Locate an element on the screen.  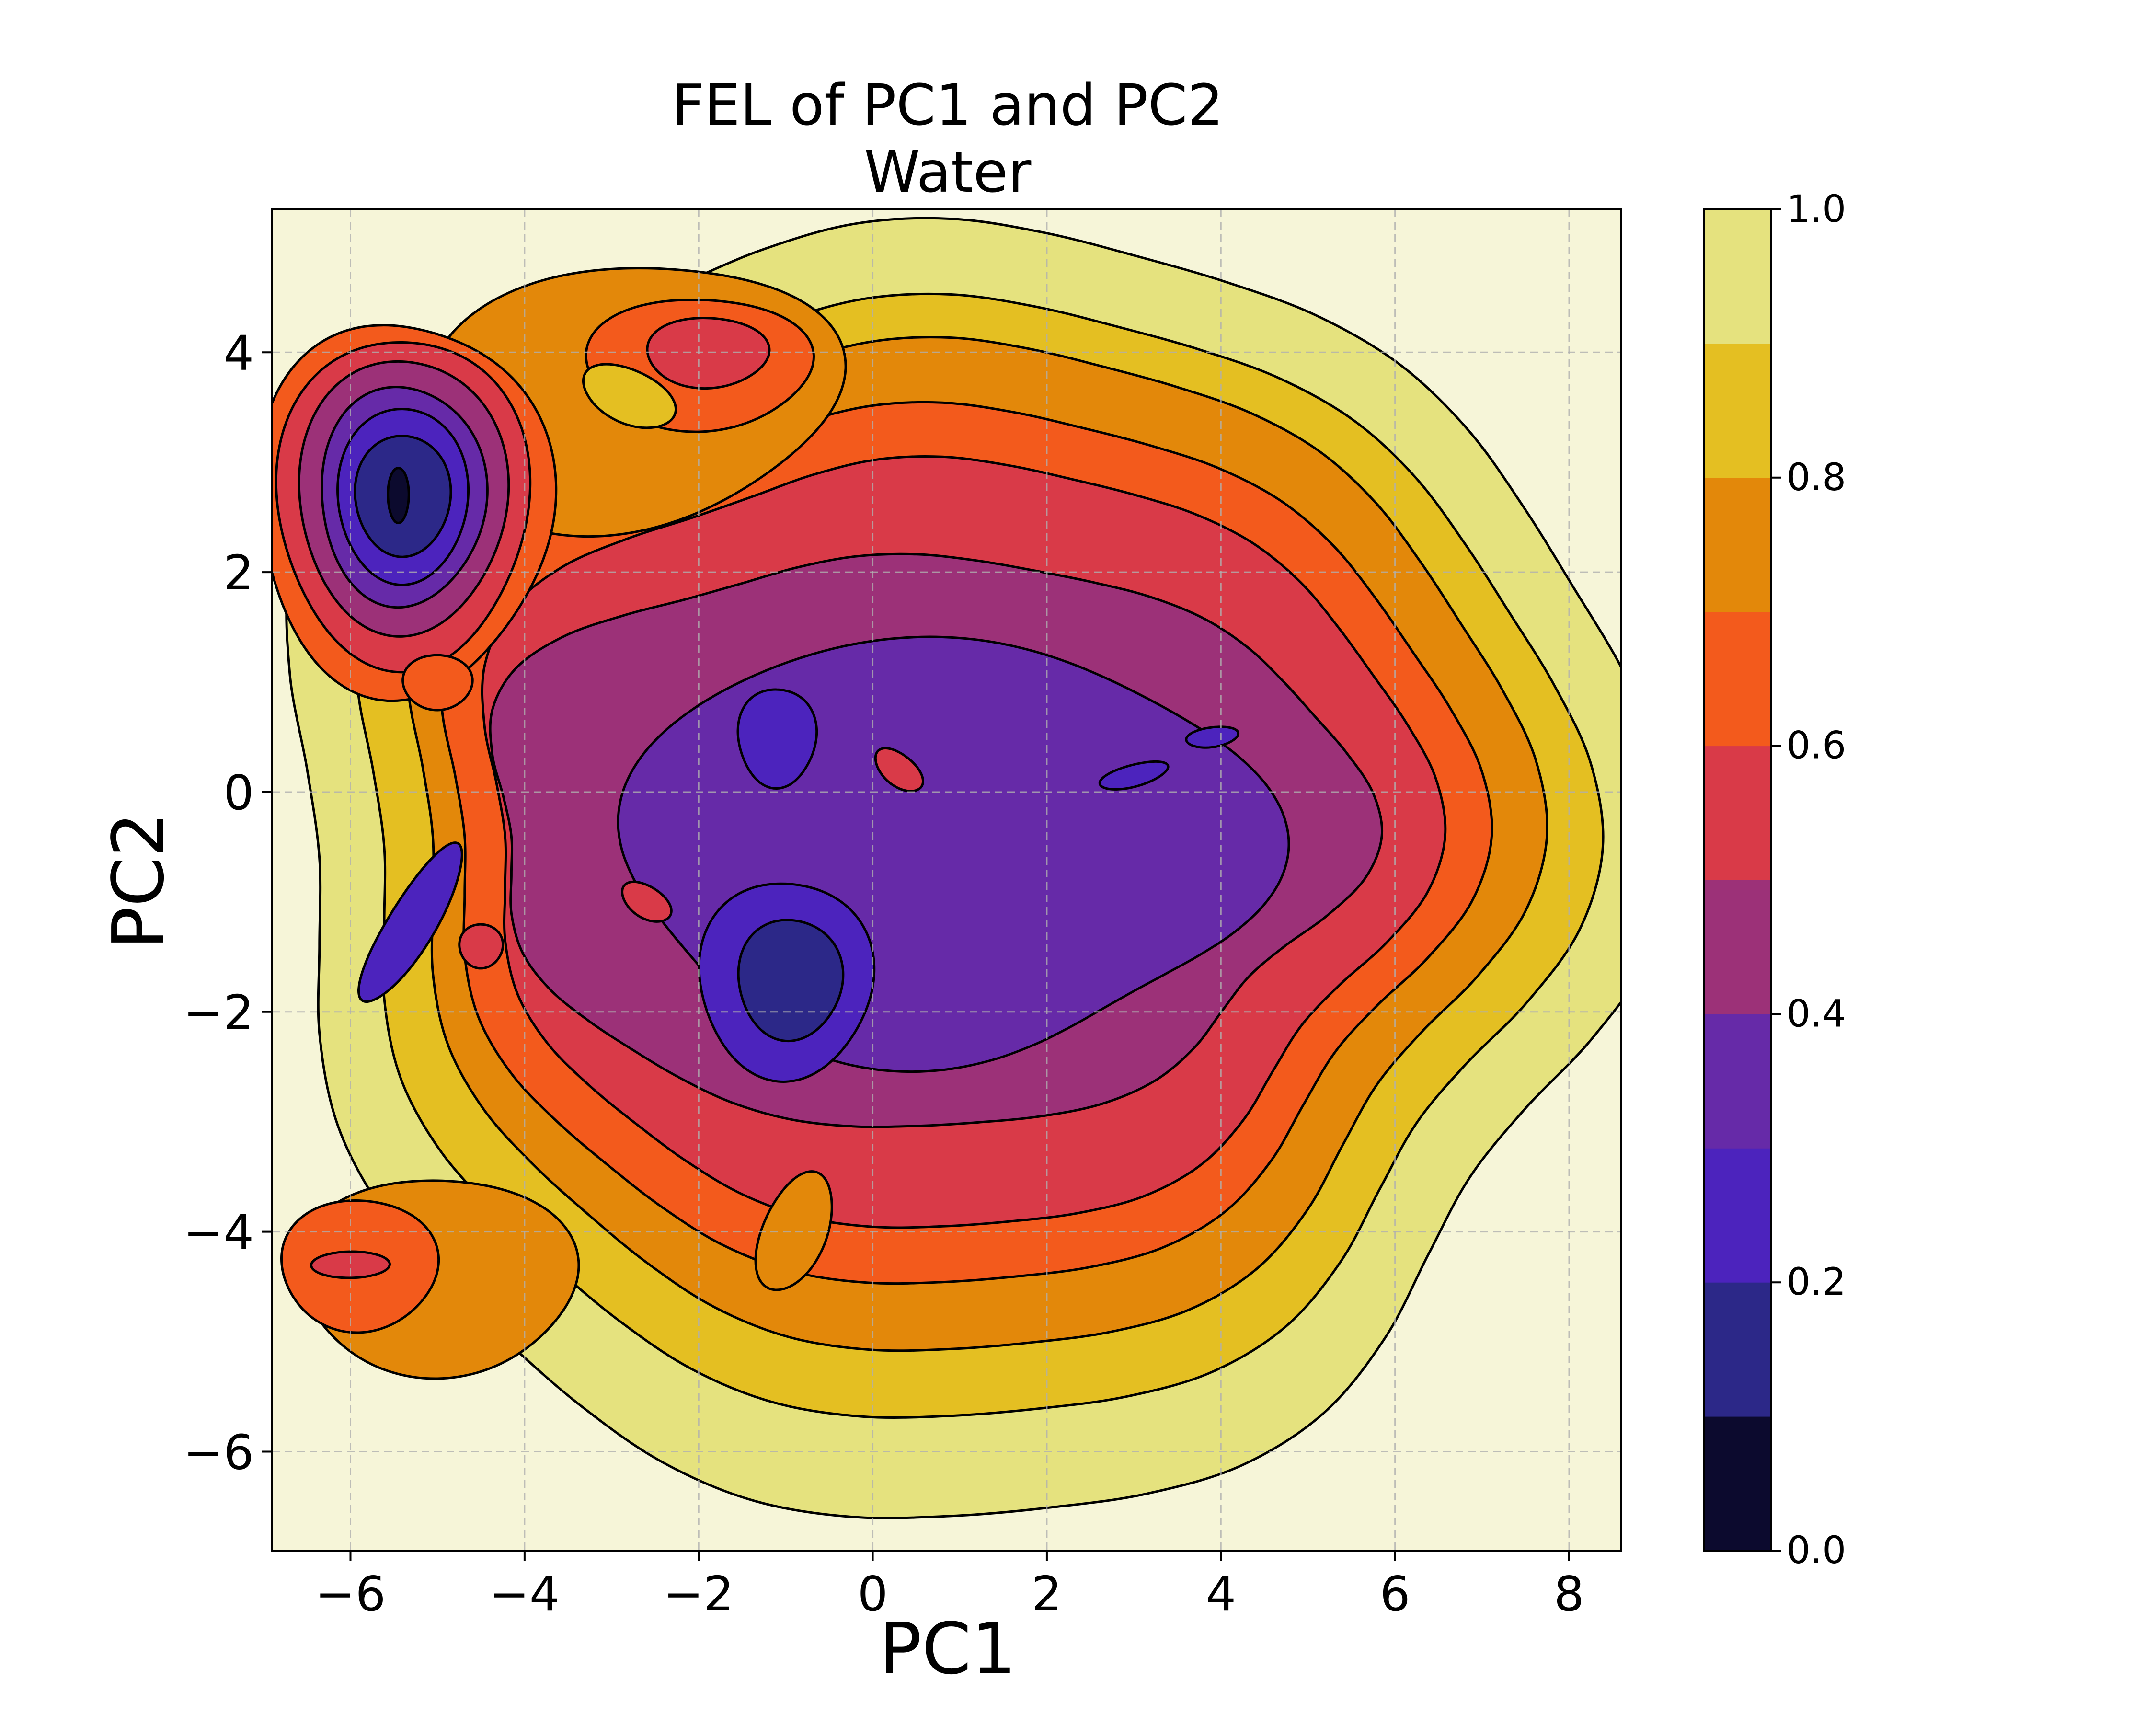
x-tick-label-7: 8 is located at coordinates (1569, 1594).